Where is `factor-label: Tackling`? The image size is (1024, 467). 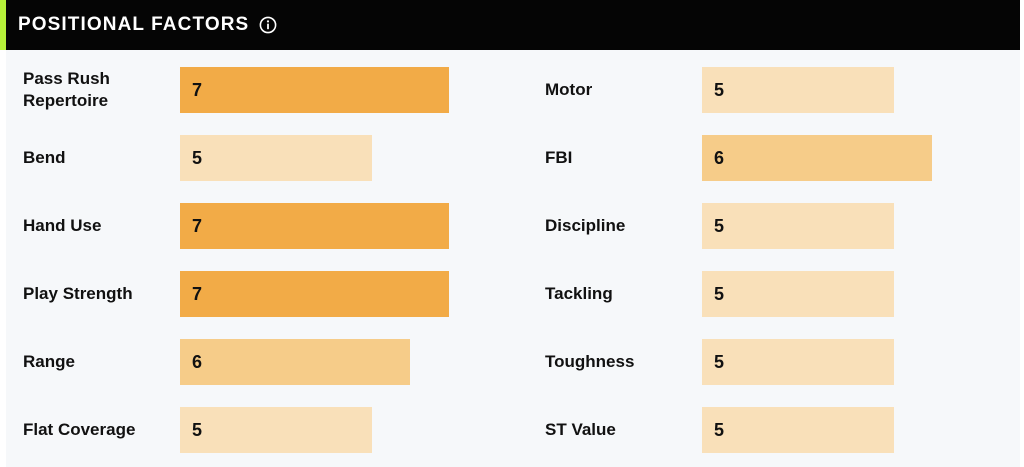 factor-label: Tackling is located at coordinates (579, 293).